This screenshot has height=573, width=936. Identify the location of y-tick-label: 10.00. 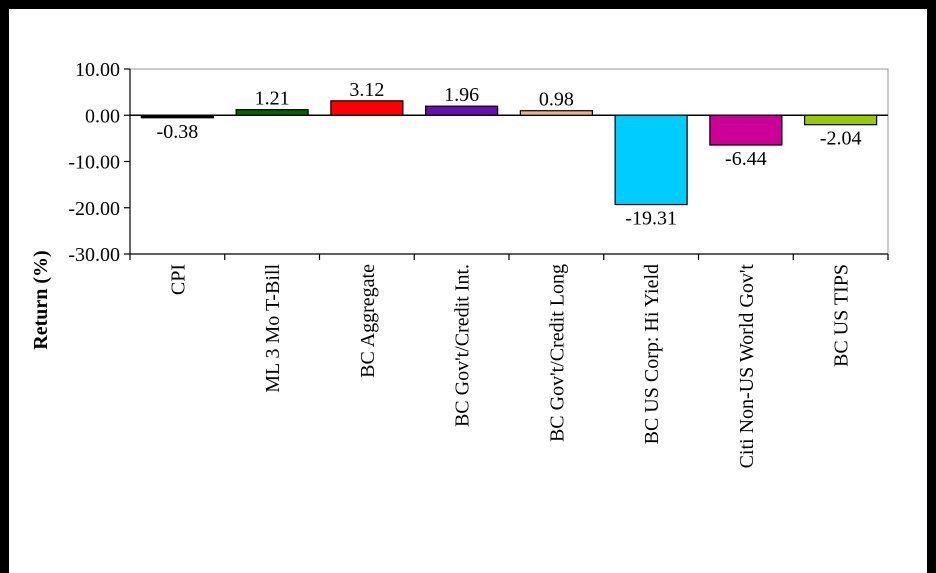
(97, 70).